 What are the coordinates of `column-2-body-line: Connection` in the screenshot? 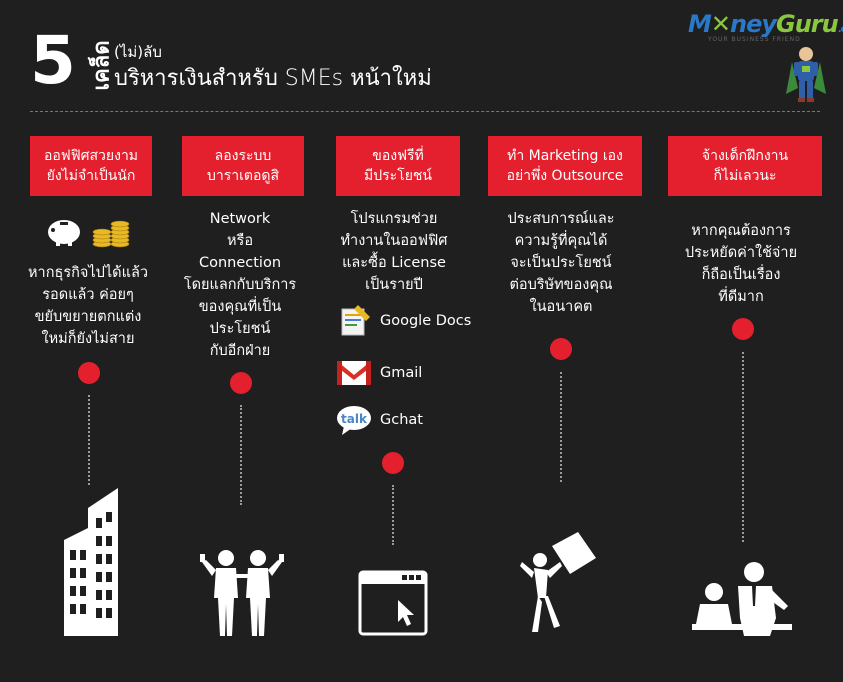 It's located at (240, 263).